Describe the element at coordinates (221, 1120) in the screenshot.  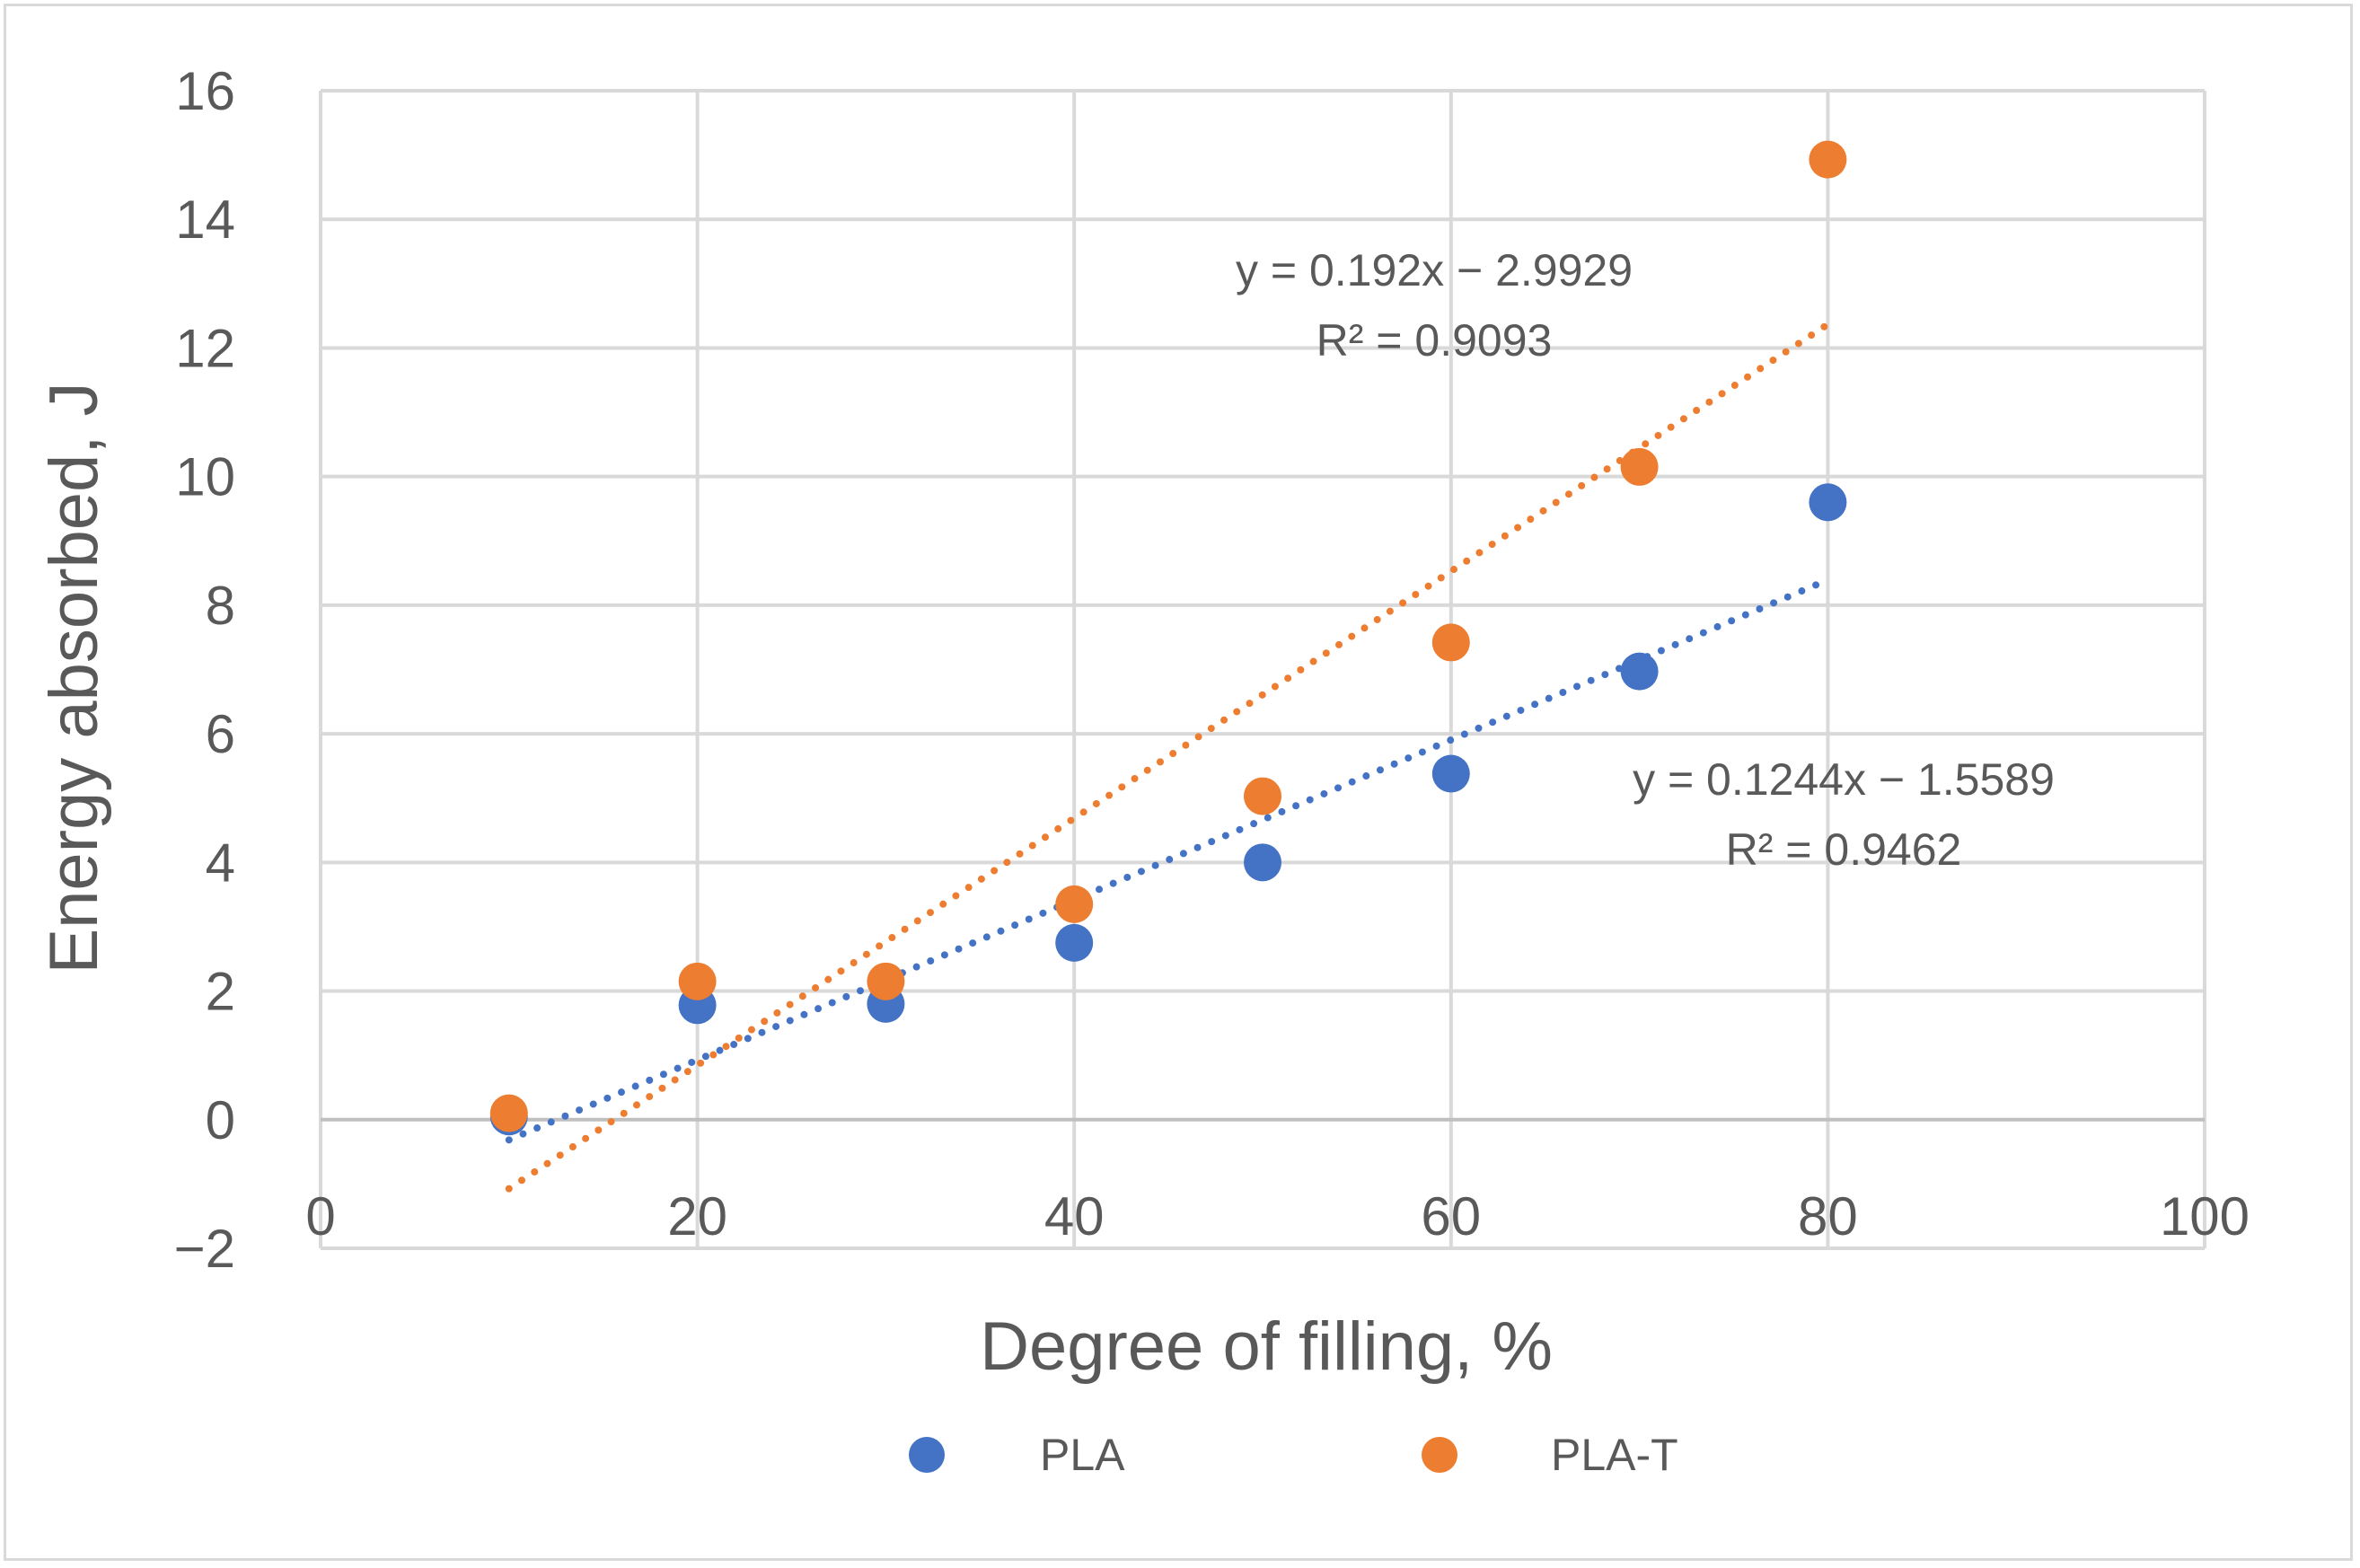
I see `y-tick-label-0: 0` at that location.